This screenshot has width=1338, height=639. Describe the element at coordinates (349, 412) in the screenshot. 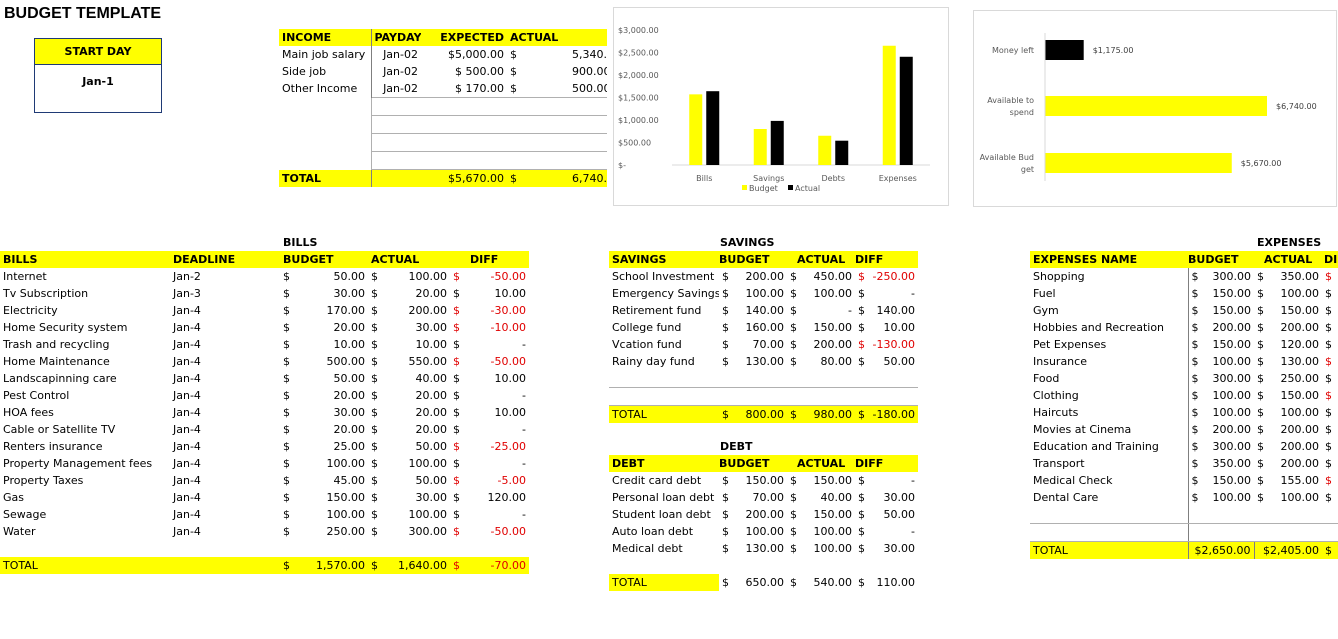

I see `bill-budget: 30.00` at that location.